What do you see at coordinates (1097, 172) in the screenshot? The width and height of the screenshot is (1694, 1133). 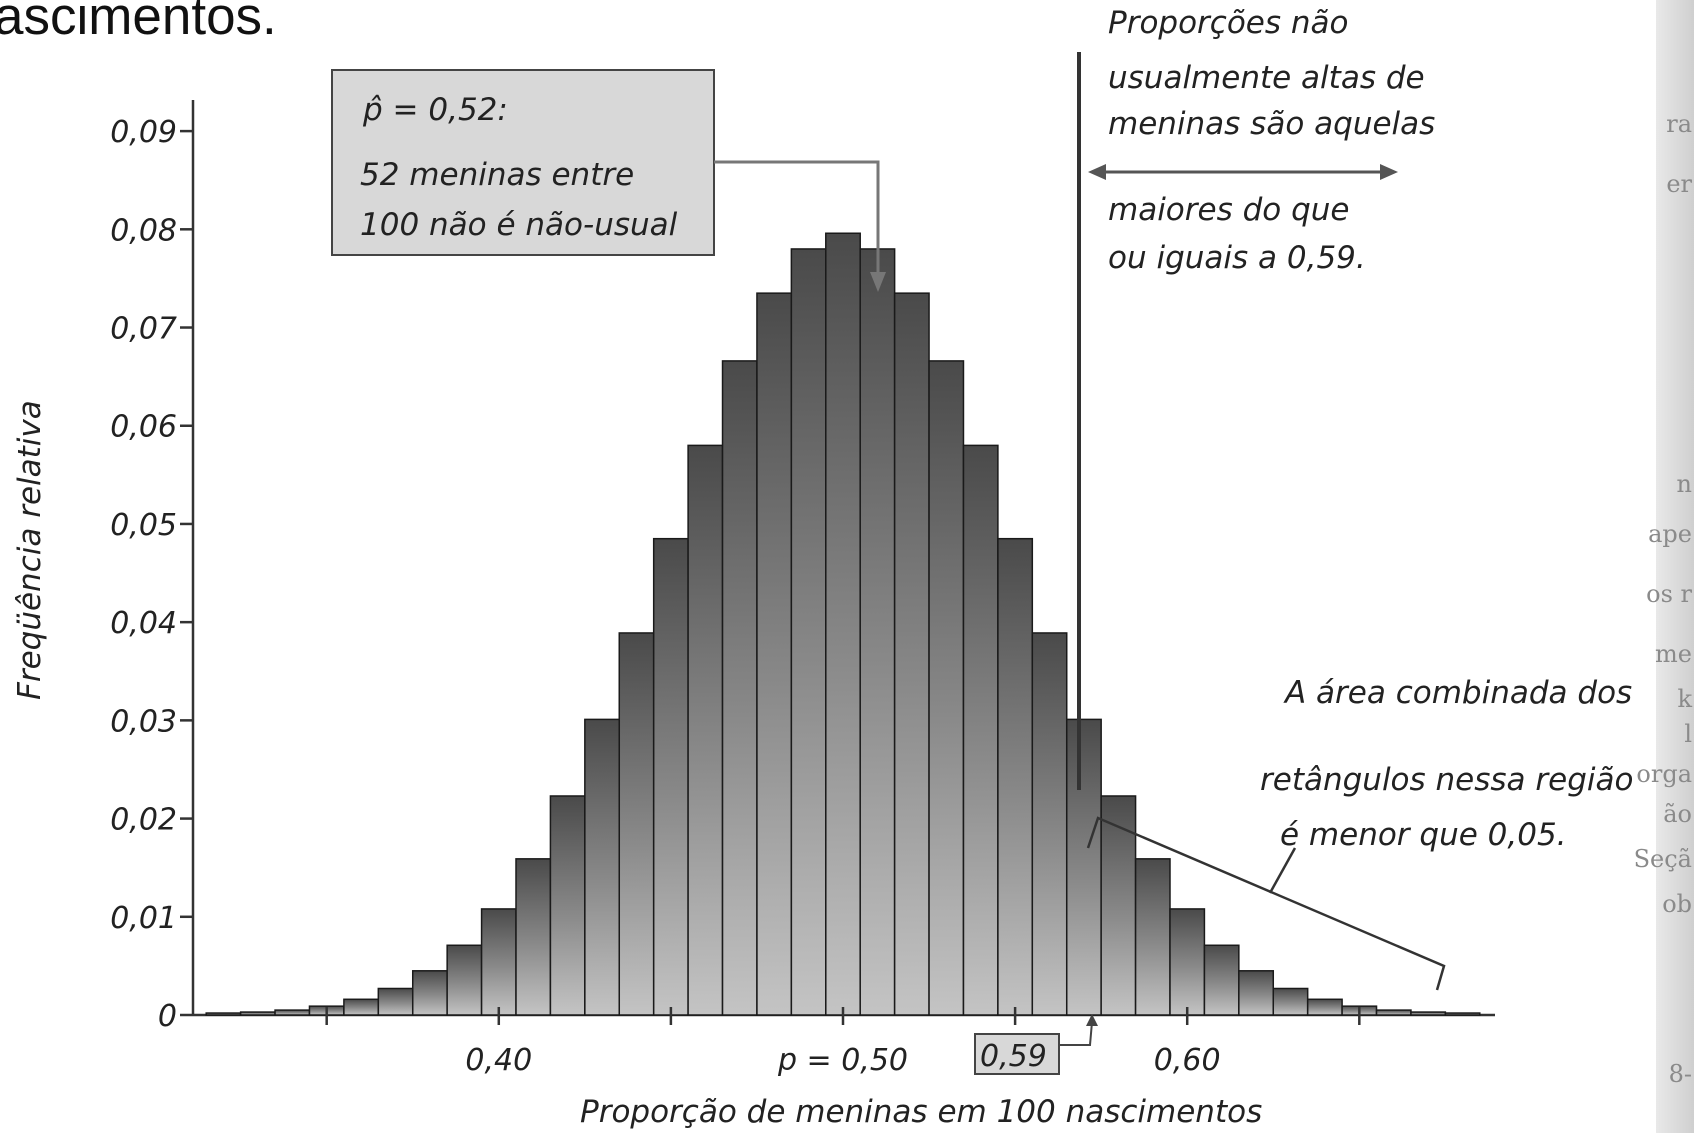 I see `note-arrowhead-left` at bounding box center [1097, 172].